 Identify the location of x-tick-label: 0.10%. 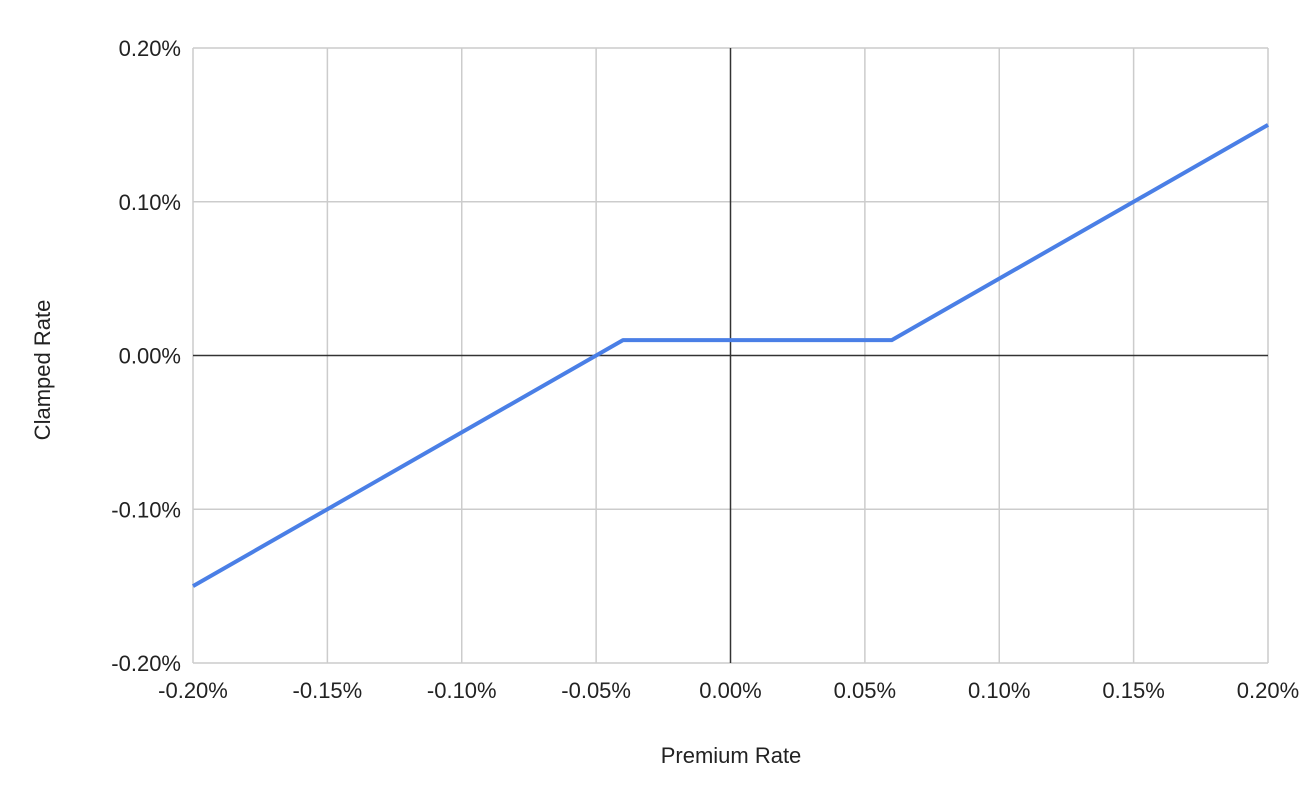
(999, 690).